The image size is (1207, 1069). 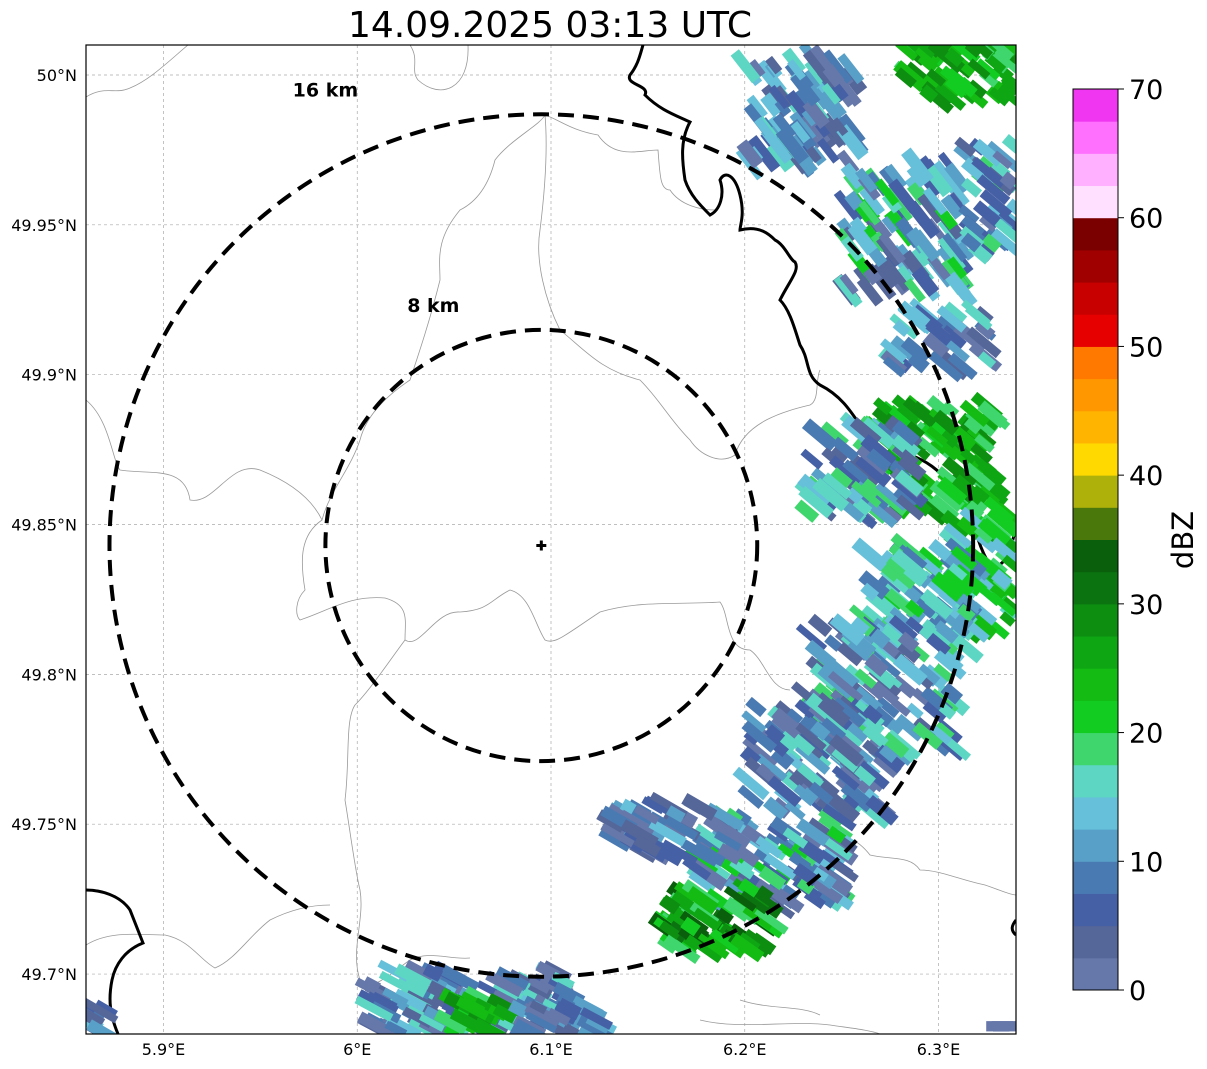 What do you see at coordinates (551, 1049) in the screenshot?
I see `x-tick-label: 6.1°E` at bounding box center [551, 1049].